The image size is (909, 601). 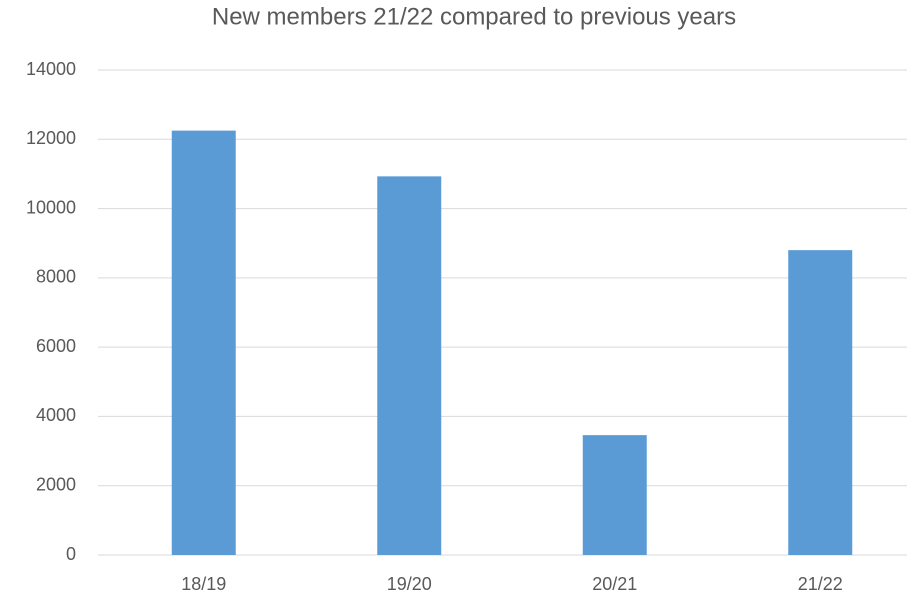 I want to click on y-tick-label: 8000, so click(x=56, y=277).